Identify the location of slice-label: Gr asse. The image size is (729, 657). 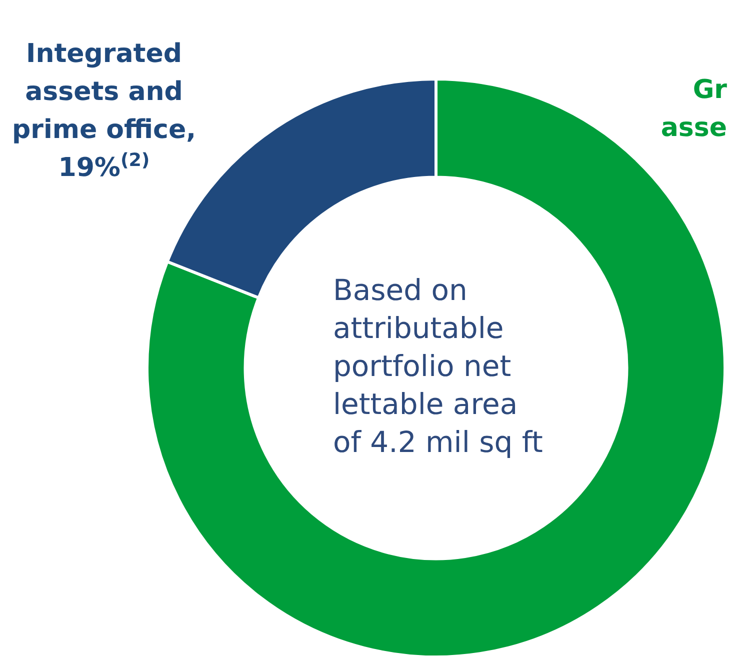
(694, 109).